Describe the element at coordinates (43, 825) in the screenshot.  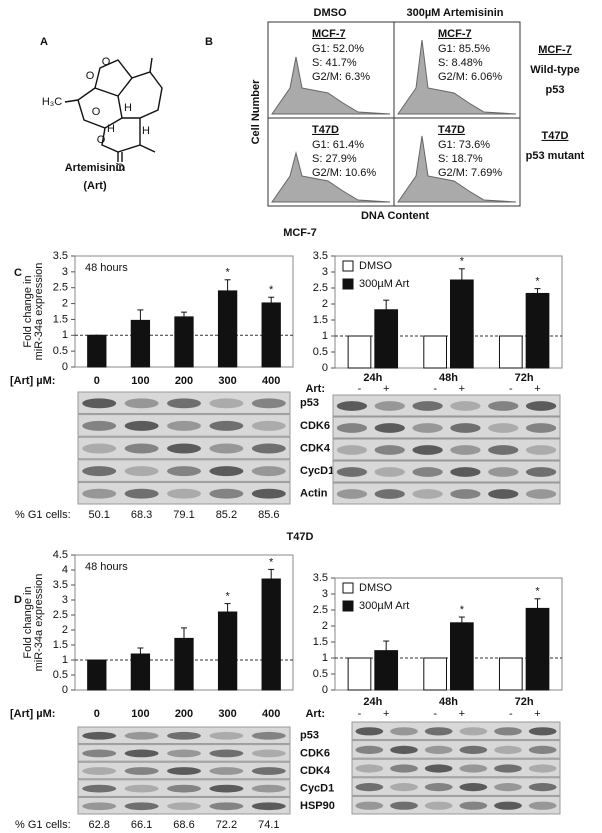
I see `g1-label: % G1 cells:` at that location.